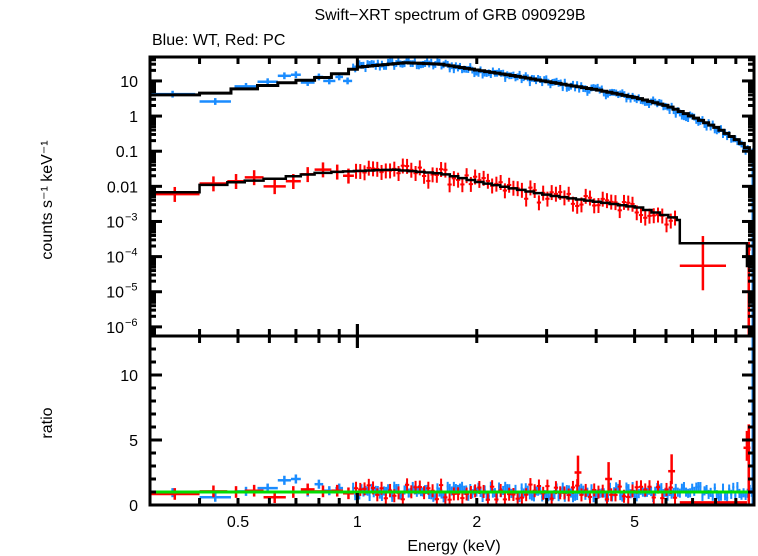 Image resolution: width=758 pixels, height=556 pixels. I want to click on x-axis-label: Energy (keV), so click(453, 546).